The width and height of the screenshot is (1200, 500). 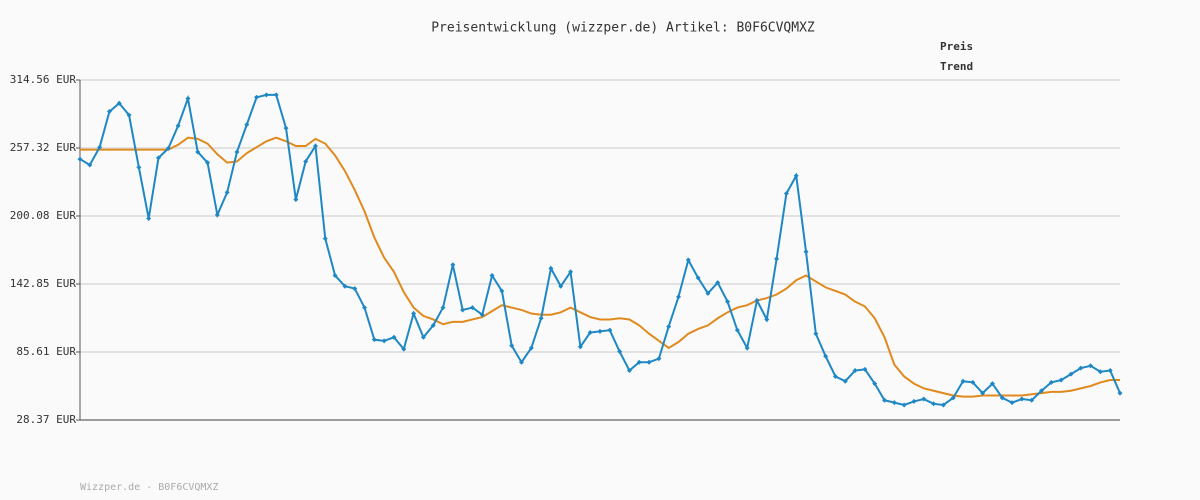 What do you see at coordinates (43, 283) in the screenshot?
I see `y-tick-label: 142.85 EUR` at bounding box center [43, 283].